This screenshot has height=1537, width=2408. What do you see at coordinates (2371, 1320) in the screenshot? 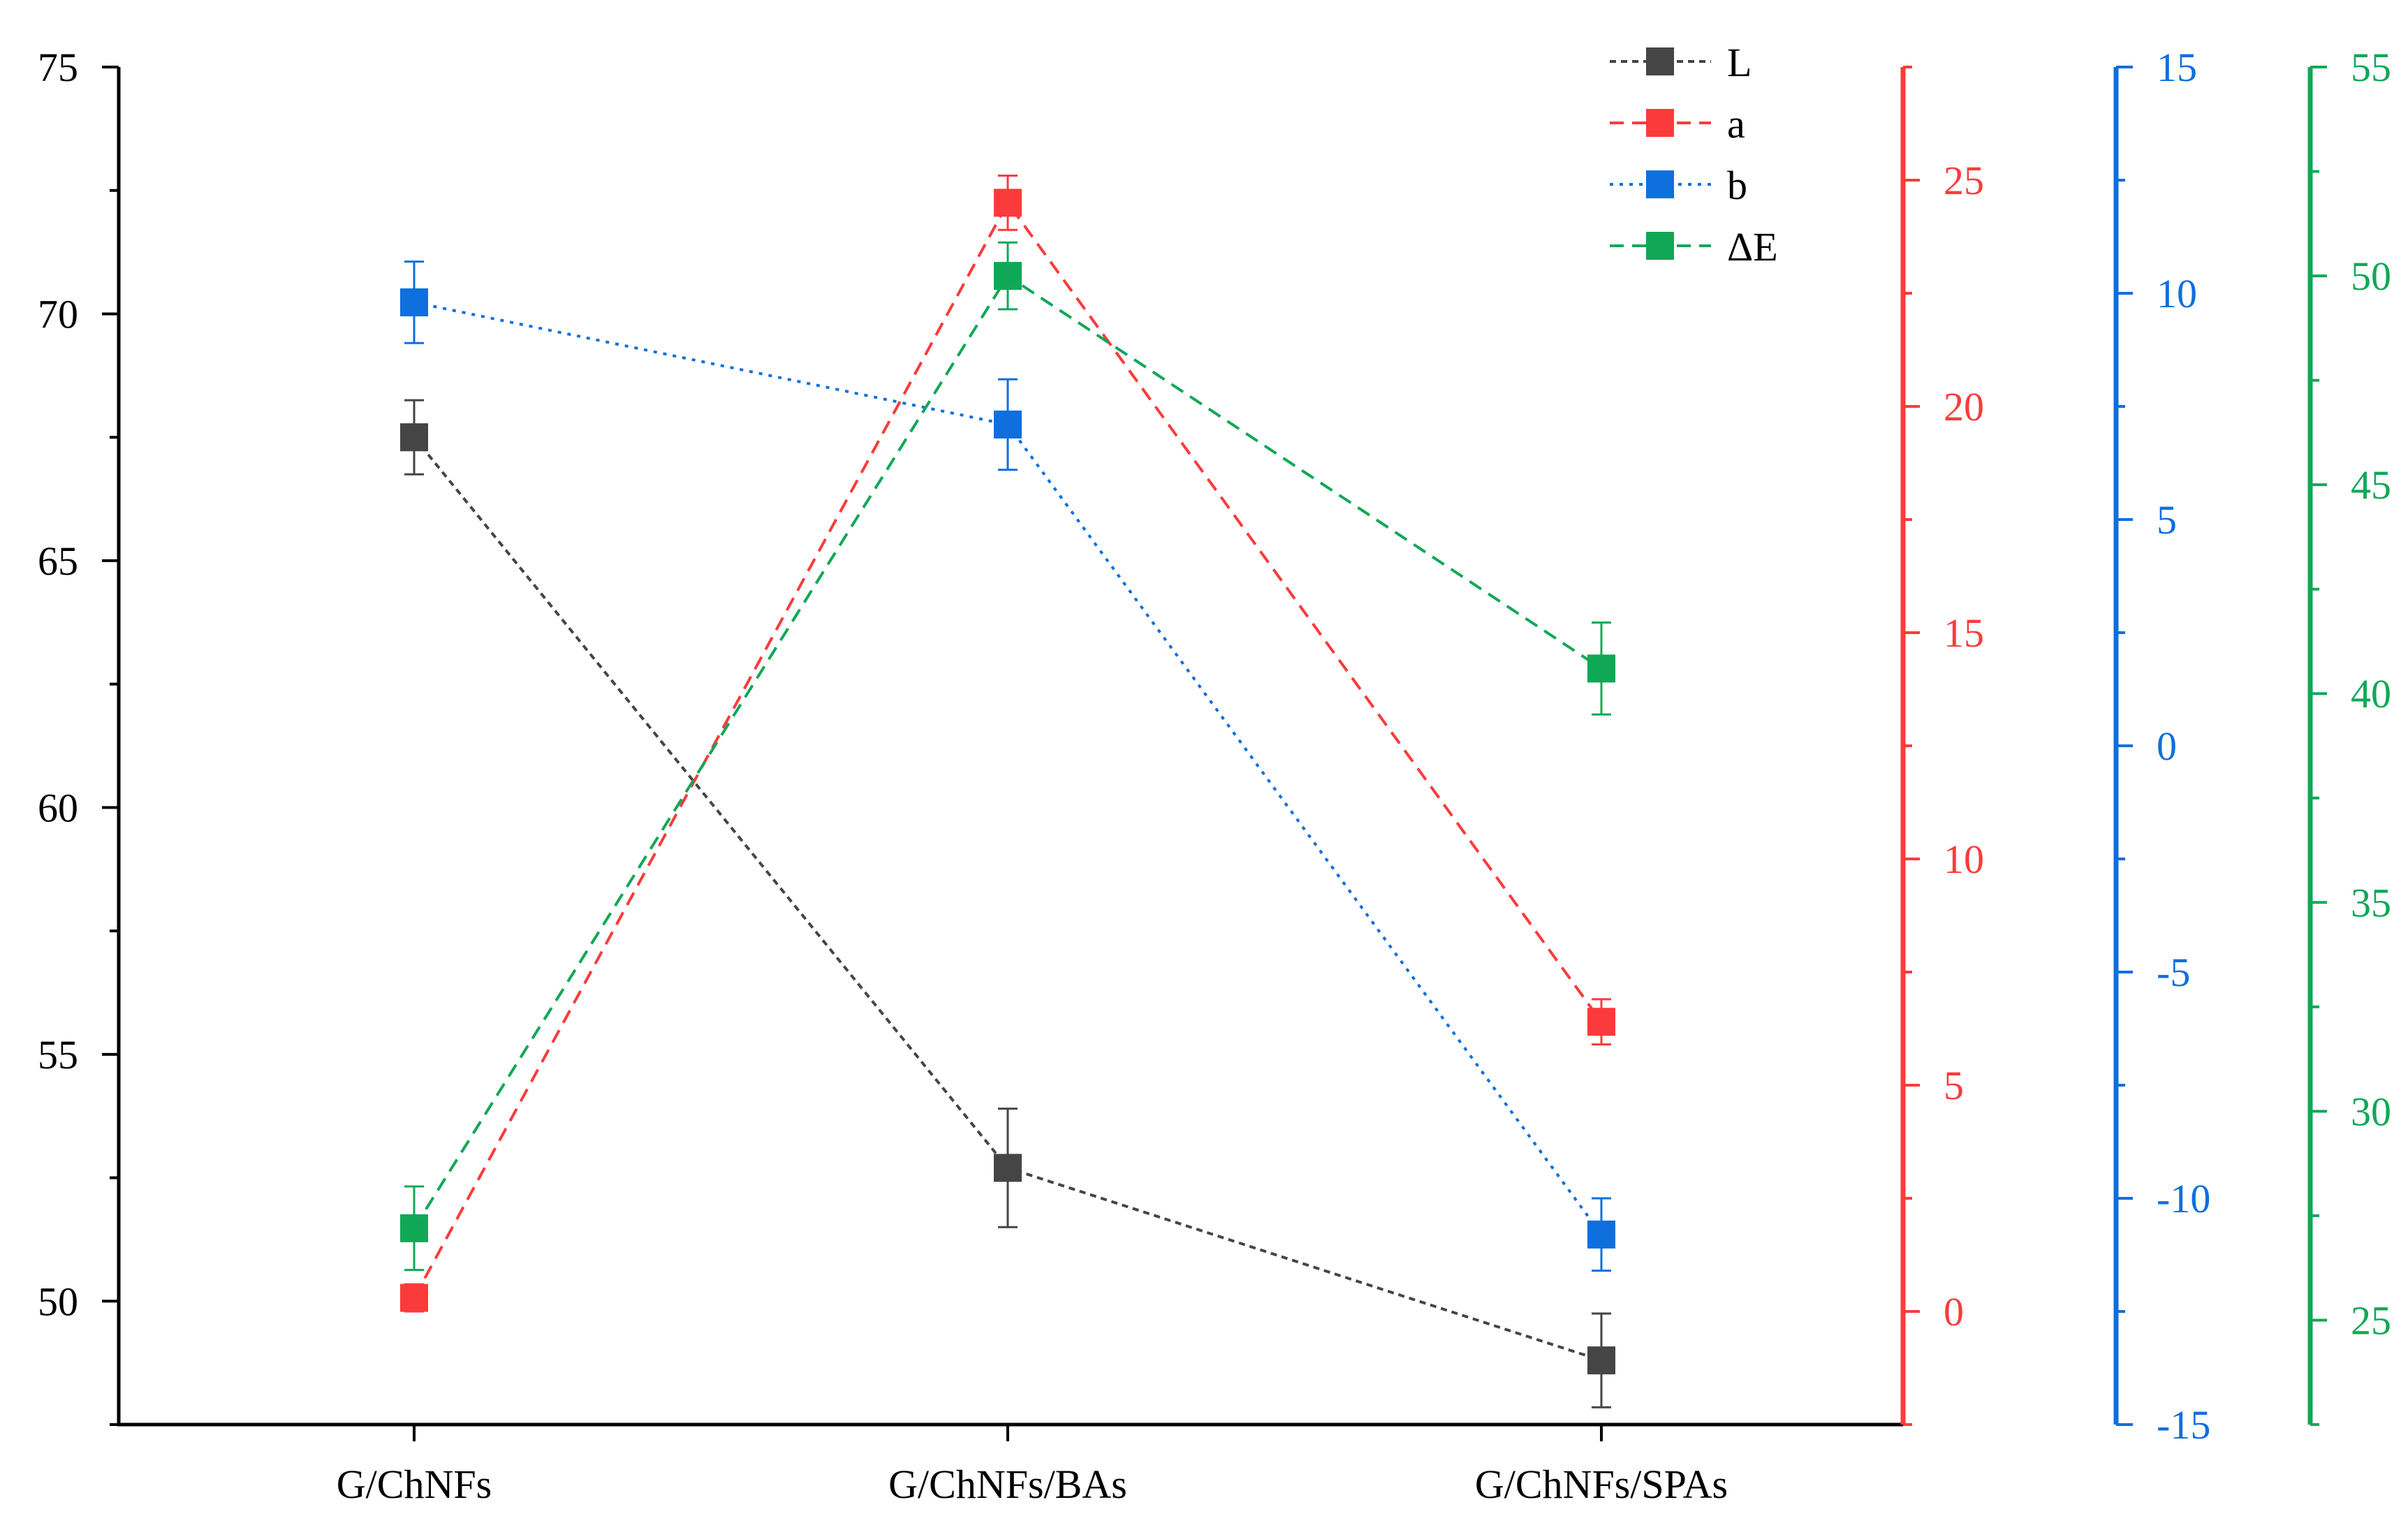
I see `y-tick-label-dE: 25` at bounding box center [2371, 1320].